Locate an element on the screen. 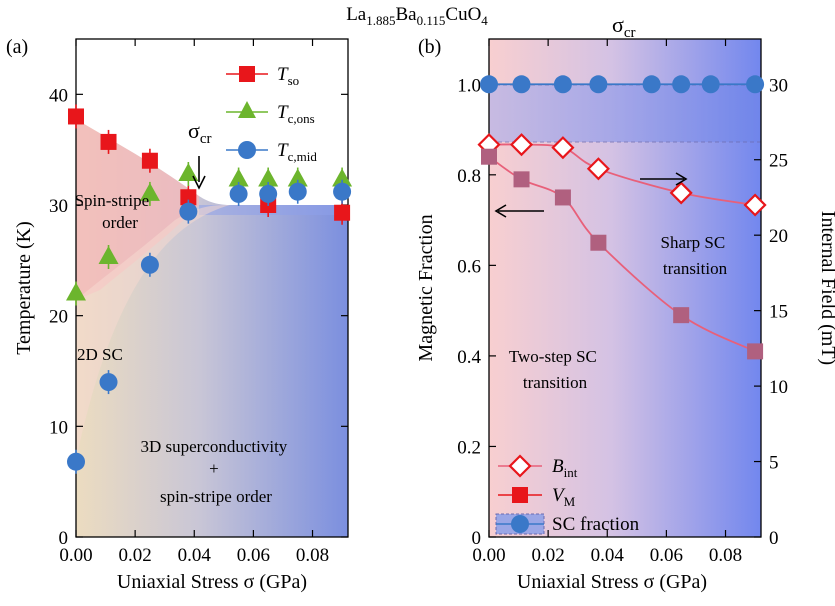 The width and height of the screenshot is (835, 606). y-tick-label: 30 is located at coordinates (58, 206).